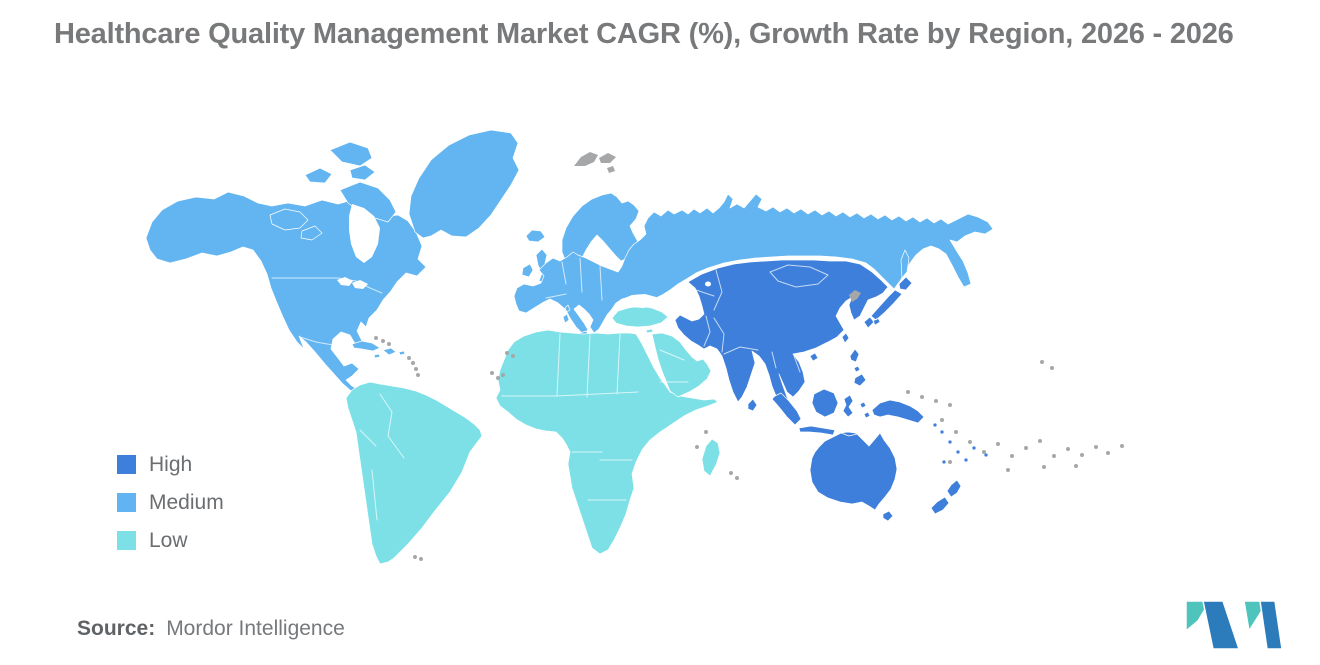  What do you see at coordinates (116, 628) in the screenshot?
I see `source-label: Source:` at bounding box center [116, 628].